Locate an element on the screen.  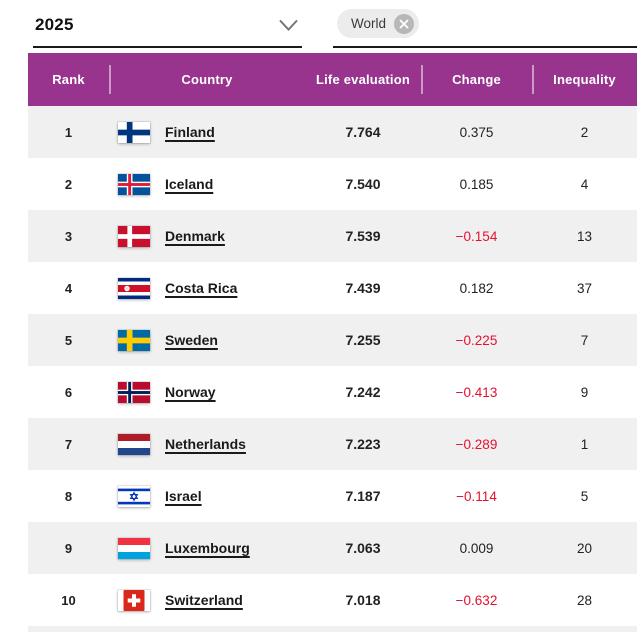
table-row: 7 Netherlands 7.223 −0.289 1 is located at coordinates (332, 444).